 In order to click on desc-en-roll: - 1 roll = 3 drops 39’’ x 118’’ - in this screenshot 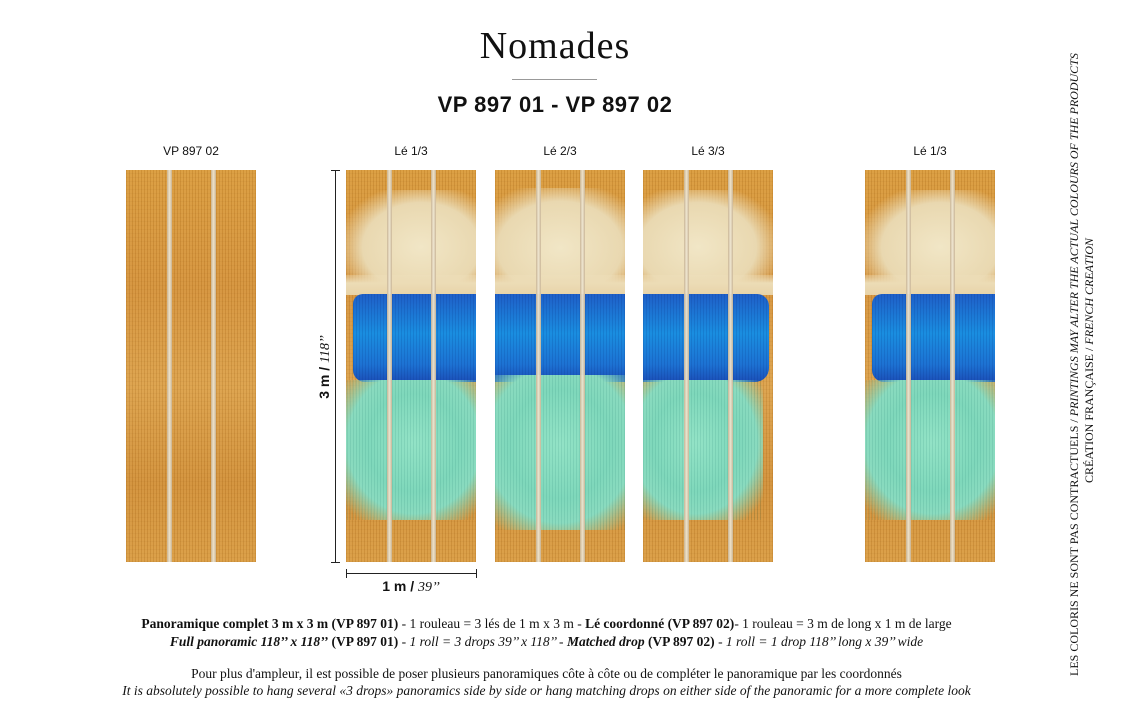, I will do `click(482, 641)`.